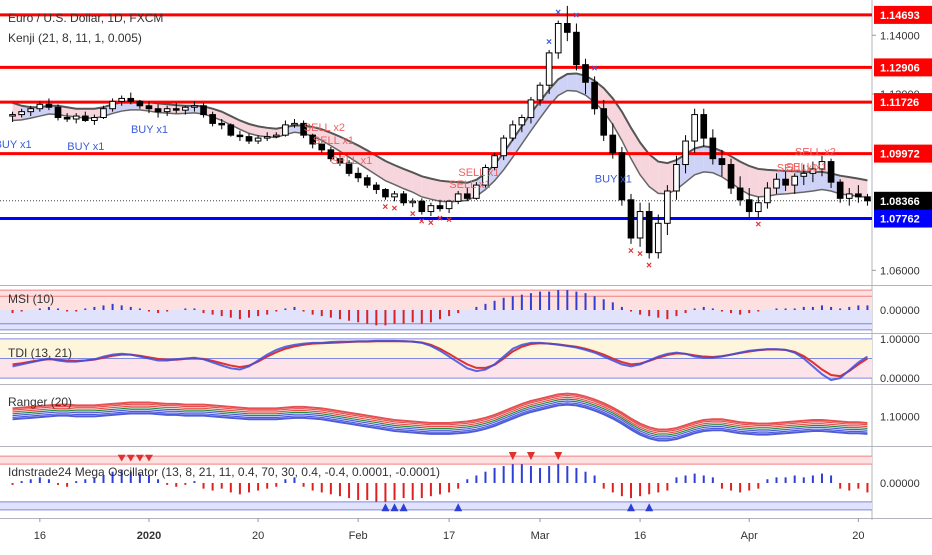 The width and height of the screenshot is (932, 555). What do you see at coordinates (900, 311) in the screenshot?
I see `msi-tick: 0.00000` at bounding box center [900, 311].